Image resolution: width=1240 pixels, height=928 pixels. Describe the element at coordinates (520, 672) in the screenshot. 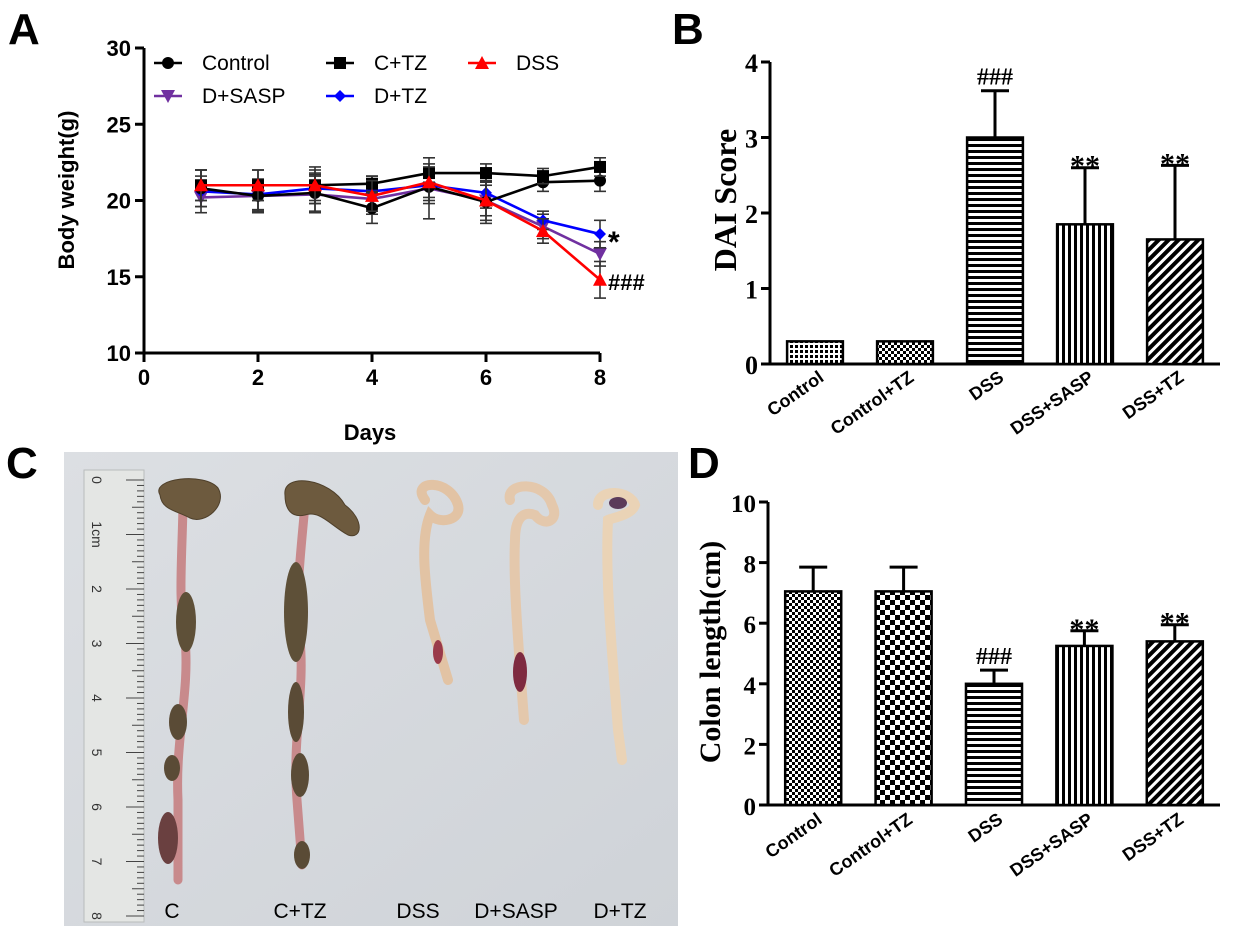

I see `colon-sample-dsasp-bleeding` at that location.